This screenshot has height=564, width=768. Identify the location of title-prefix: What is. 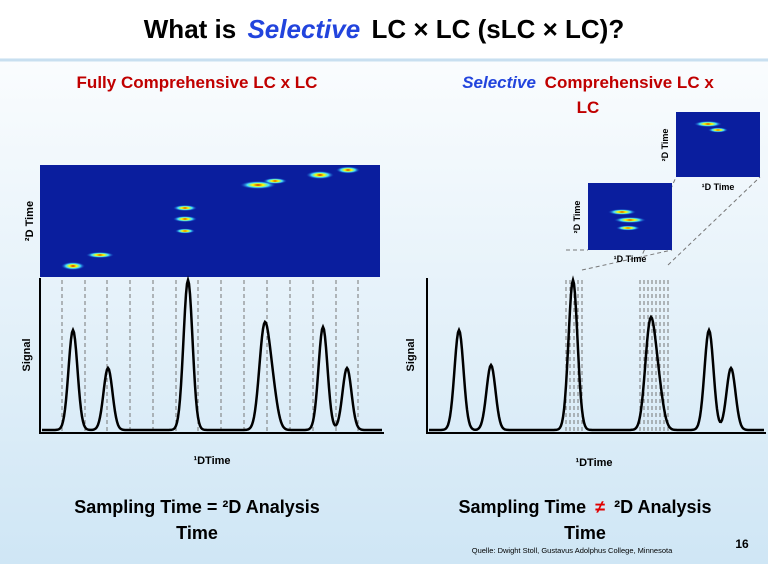
(190, 29).